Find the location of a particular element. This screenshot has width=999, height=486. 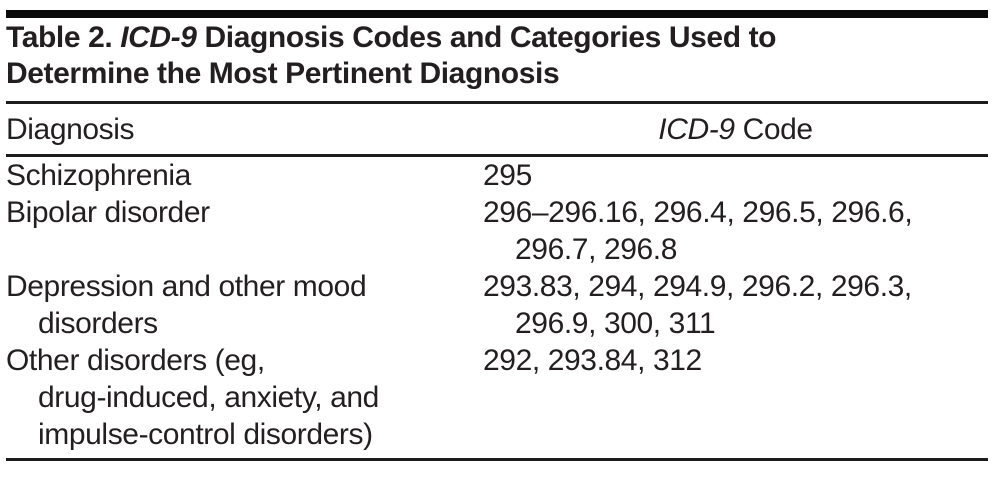

cell-line: impulse-control disorders) is located at coordinates (205, 434).